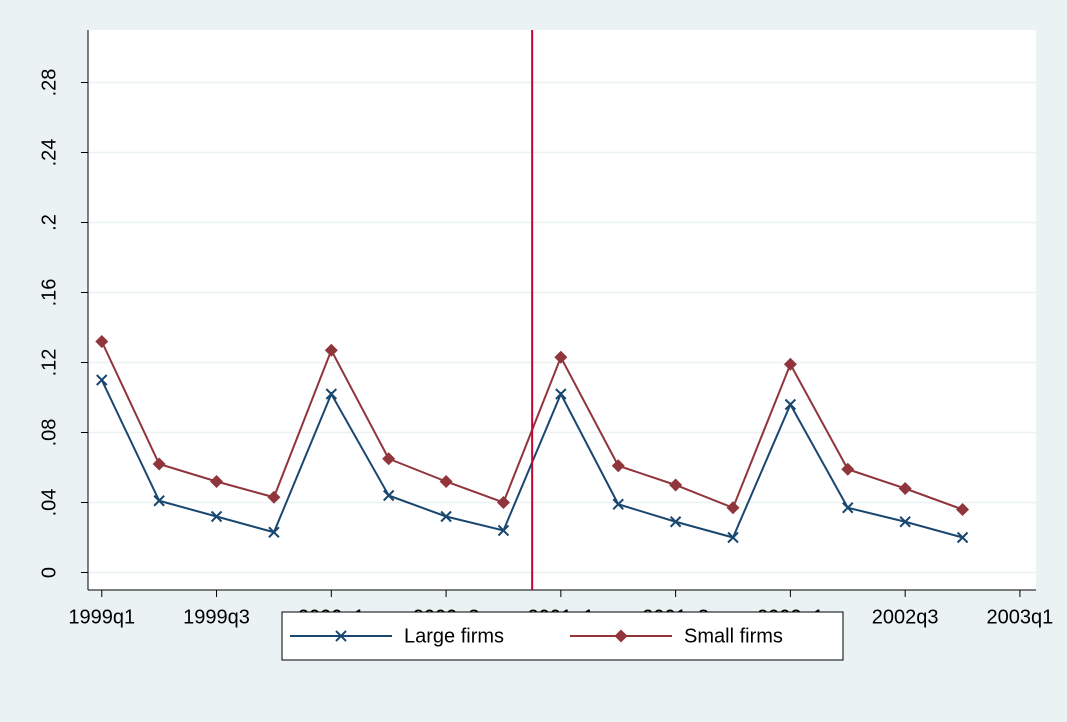 The image size is (1067, 722). I want to click on y-tick-label: .04, so click(49, 503).